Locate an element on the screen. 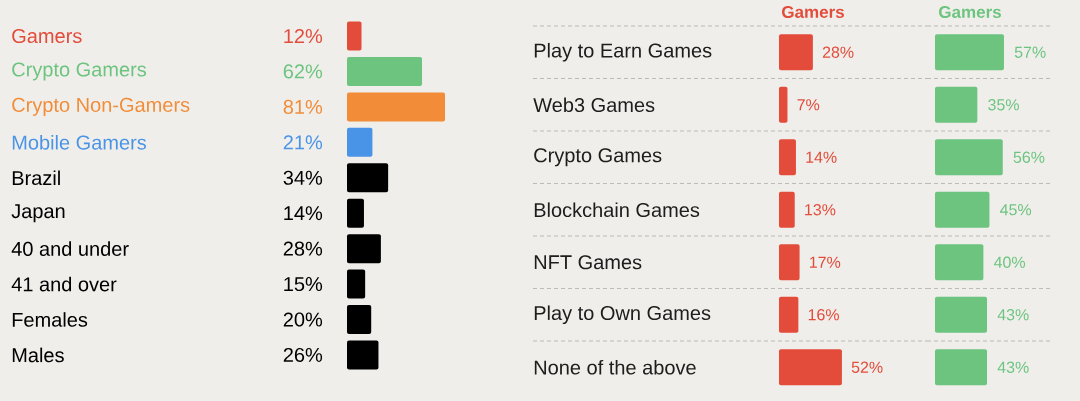 This screenshot has height=401, width=1080. data-label: 16% is located at coordinates (824, 315).